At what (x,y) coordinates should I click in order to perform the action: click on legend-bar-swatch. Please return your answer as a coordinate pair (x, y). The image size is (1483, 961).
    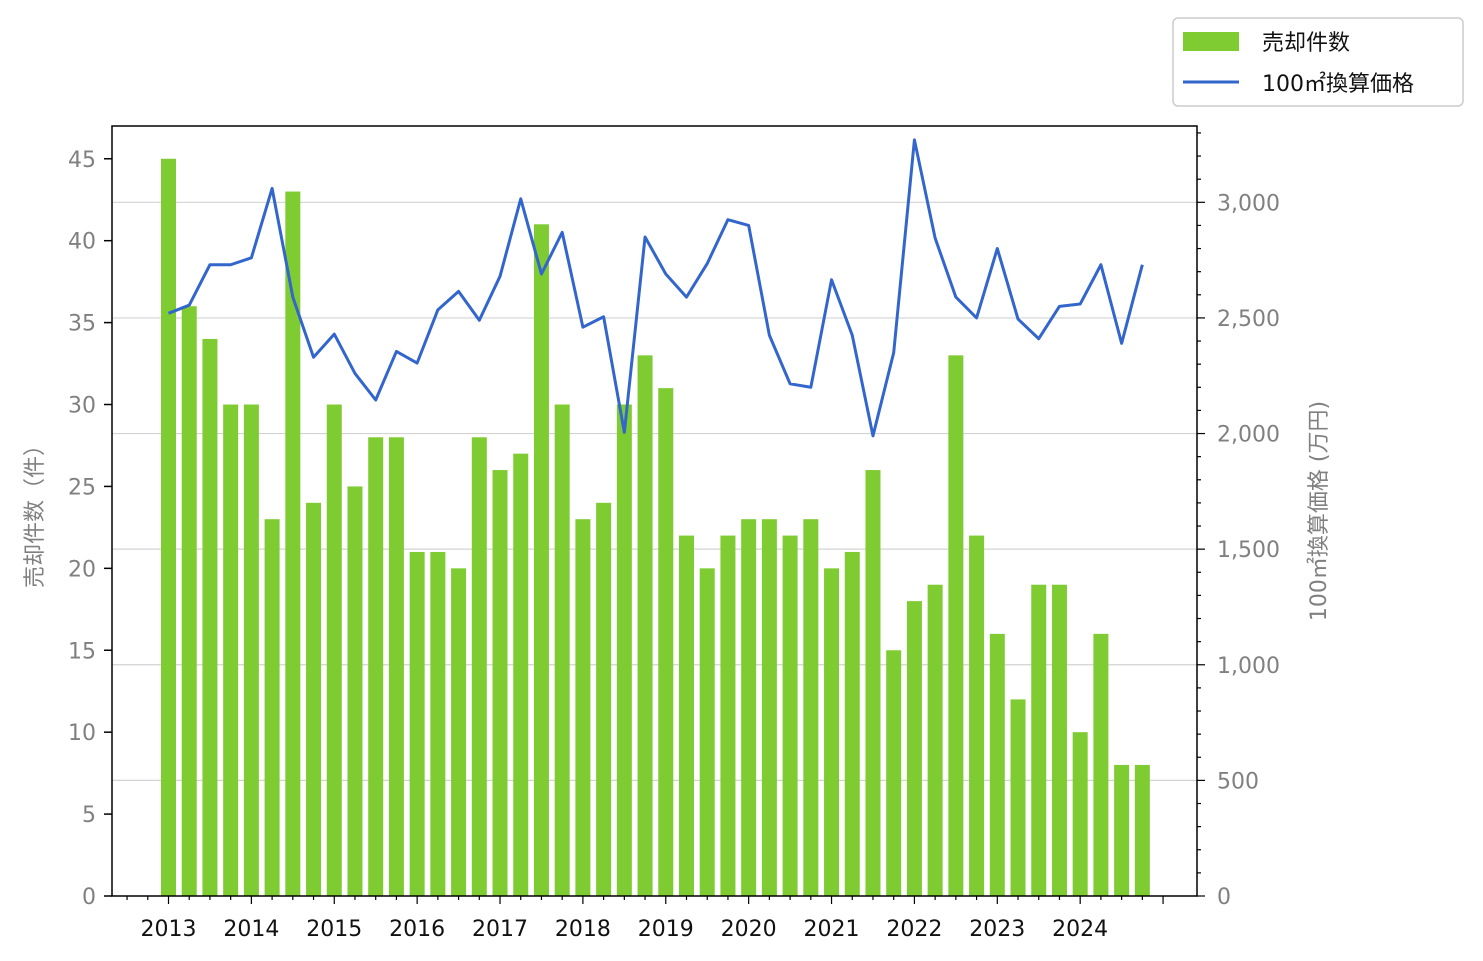
    Looking at the image, I should click on (1211, 41).